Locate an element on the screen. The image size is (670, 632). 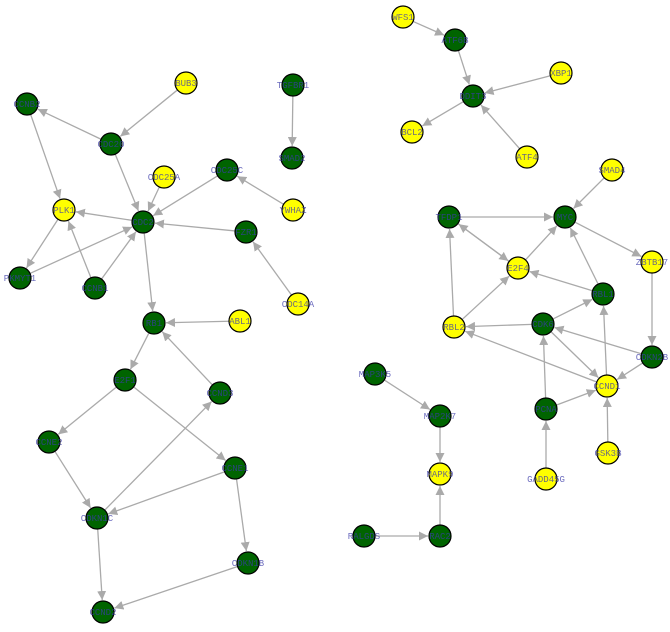
node-CCNB2: CCNB2 is located at coordinates (27, 104).